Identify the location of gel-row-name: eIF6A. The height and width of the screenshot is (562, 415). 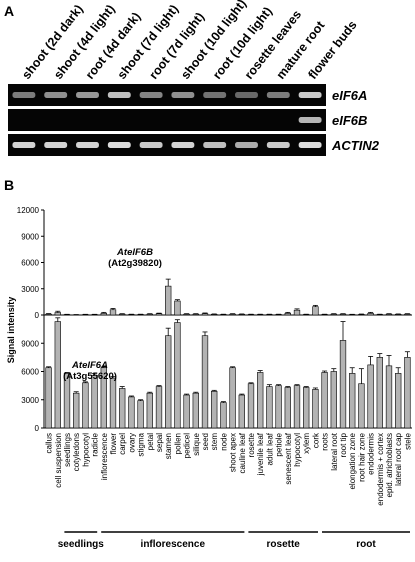
(349, 95).